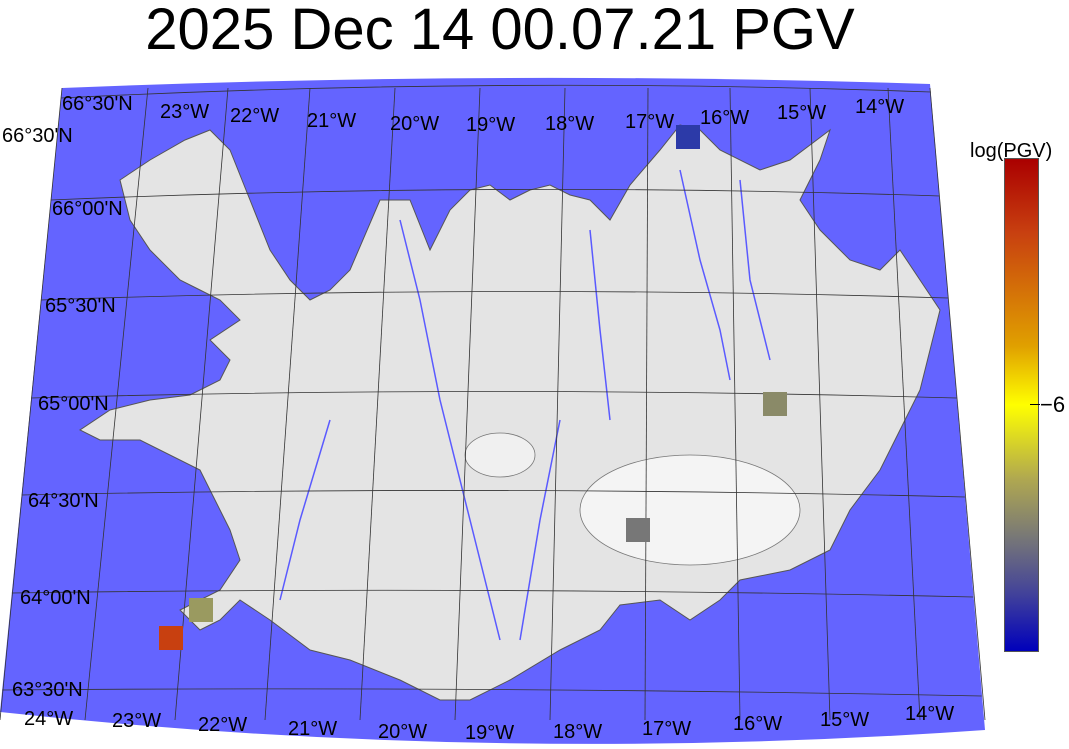  I want to click on station-marker-southwest, so click(171, 638).